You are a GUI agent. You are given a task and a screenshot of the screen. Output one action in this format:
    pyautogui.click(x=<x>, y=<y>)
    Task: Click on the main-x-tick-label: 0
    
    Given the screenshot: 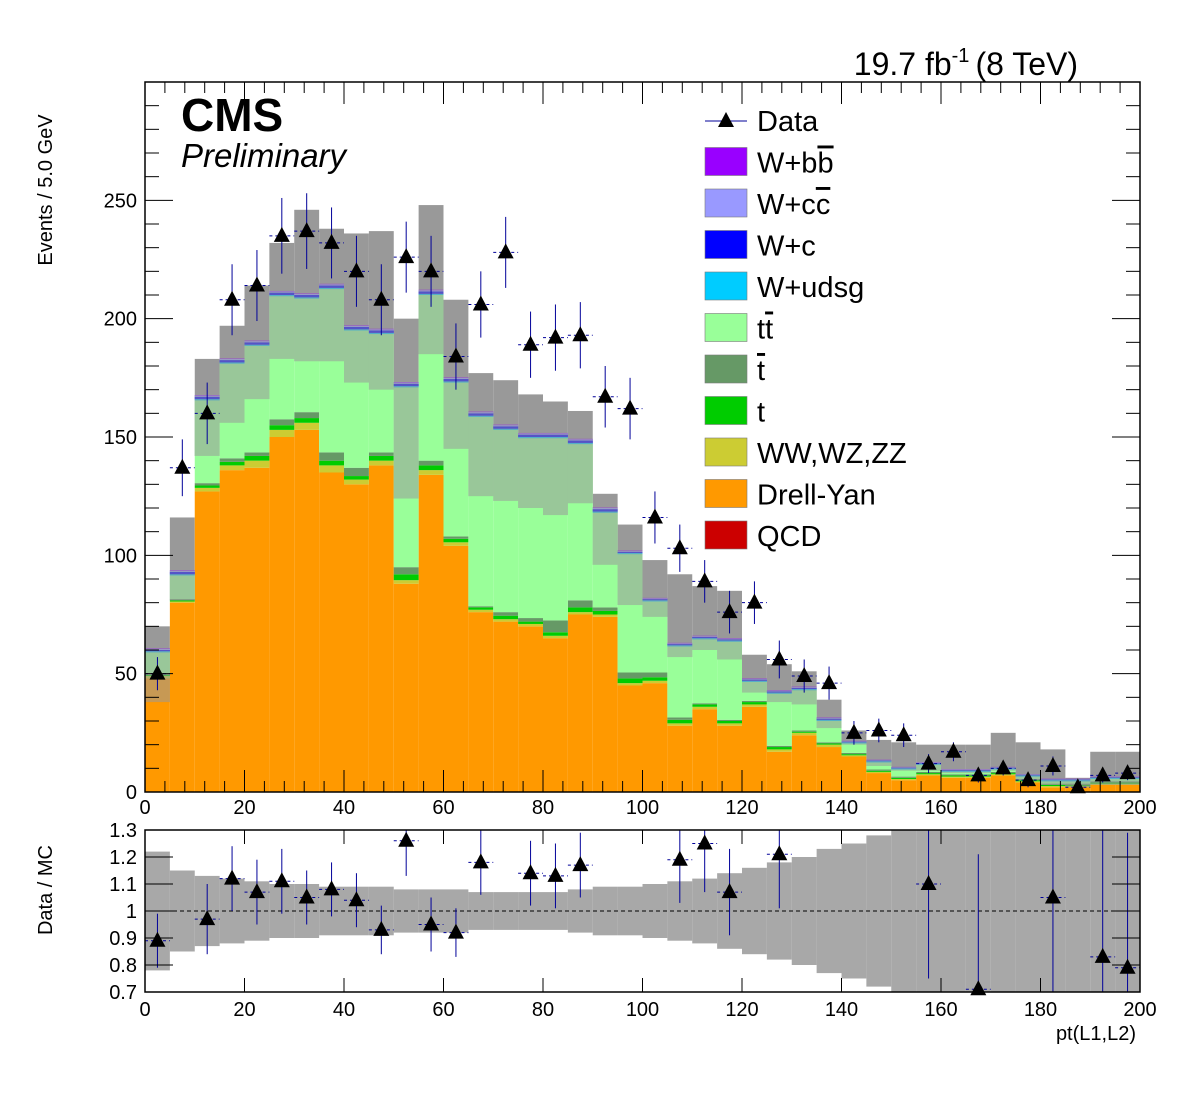 What is the action you would take?
    pyautogui.click(x=144, y=808)
    